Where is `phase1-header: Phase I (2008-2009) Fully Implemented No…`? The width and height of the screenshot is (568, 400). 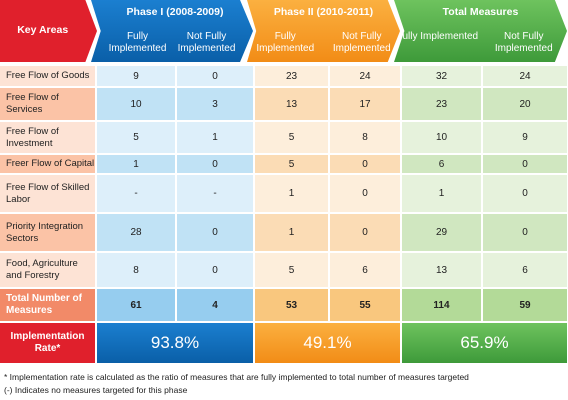 phase1-header: Phase I (2008-2009) Fully Implemented No… is located at coordinates (172, 31).